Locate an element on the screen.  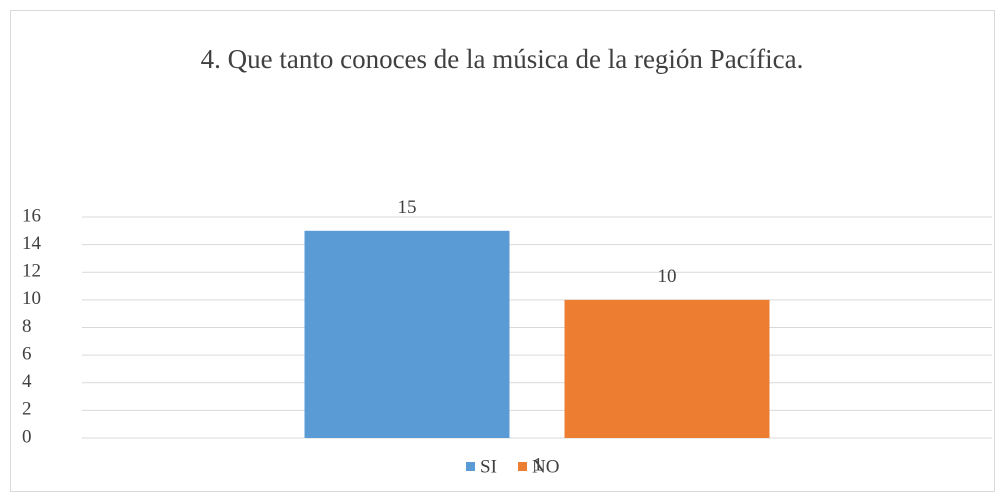
y-tick-label: 2 is located at coordinates (27, 409).